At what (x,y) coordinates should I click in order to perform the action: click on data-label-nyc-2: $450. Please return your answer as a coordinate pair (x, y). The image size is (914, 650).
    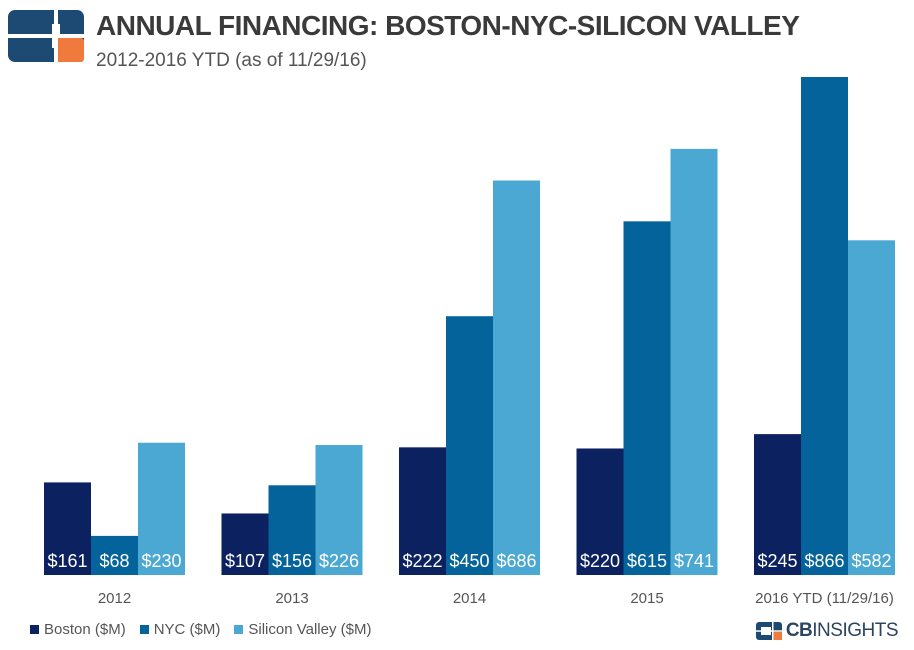
    Looking at the image, I should click on (469, 561).